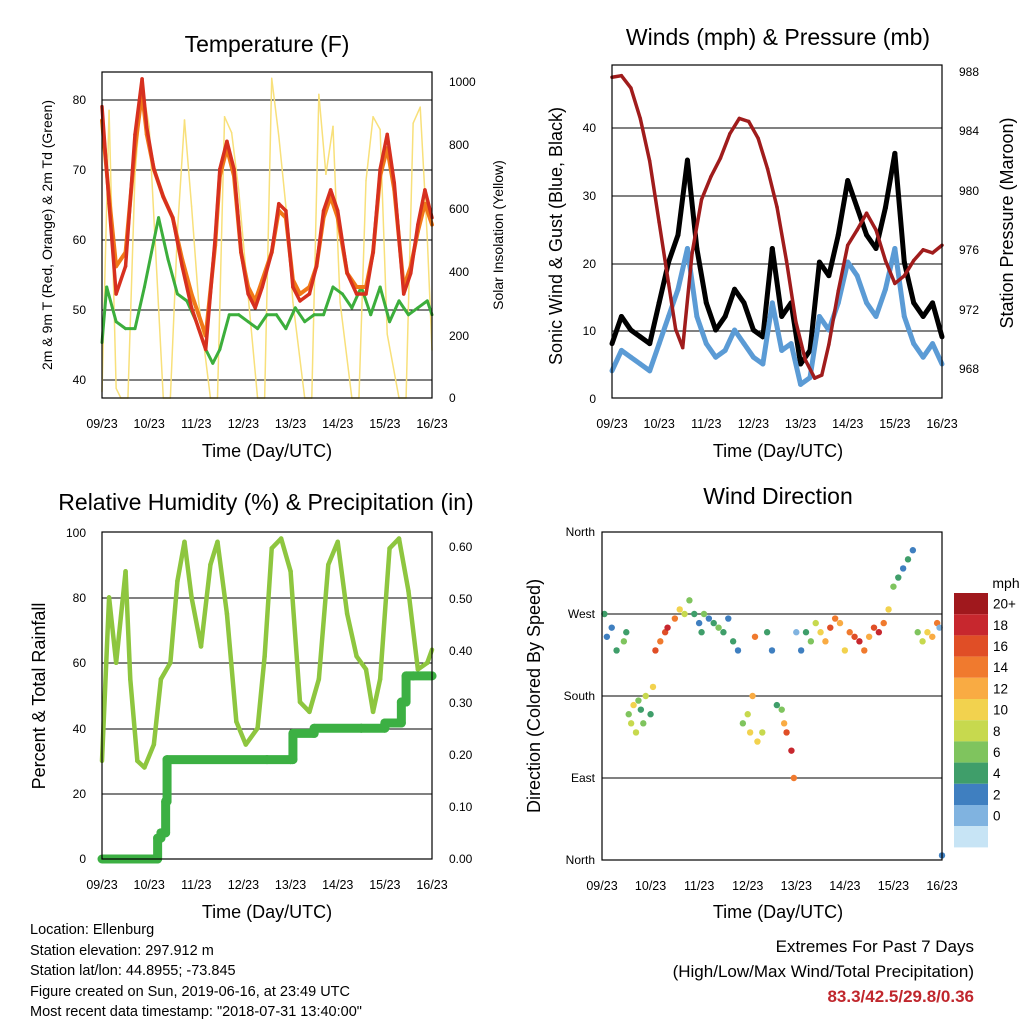 The image size is (1024, 1024). What do you see at coordinates (76, 696) in the screenshot?
I see `humidity-left-ticks: 0 20 40 60 80 100` at bounding box center [76, 696].